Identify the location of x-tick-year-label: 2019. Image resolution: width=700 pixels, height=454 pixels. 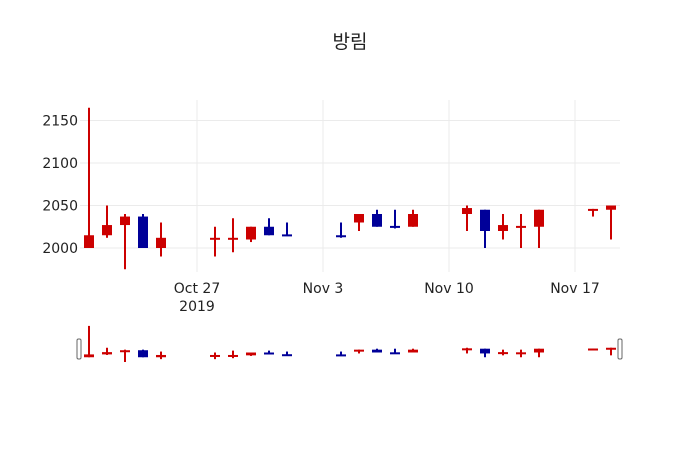
(197, 307).